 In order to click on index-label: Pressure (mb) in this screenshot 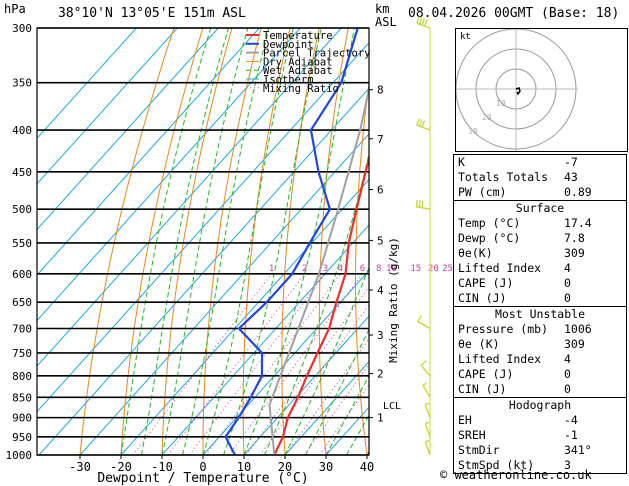, I will do `click(503, 329)`.